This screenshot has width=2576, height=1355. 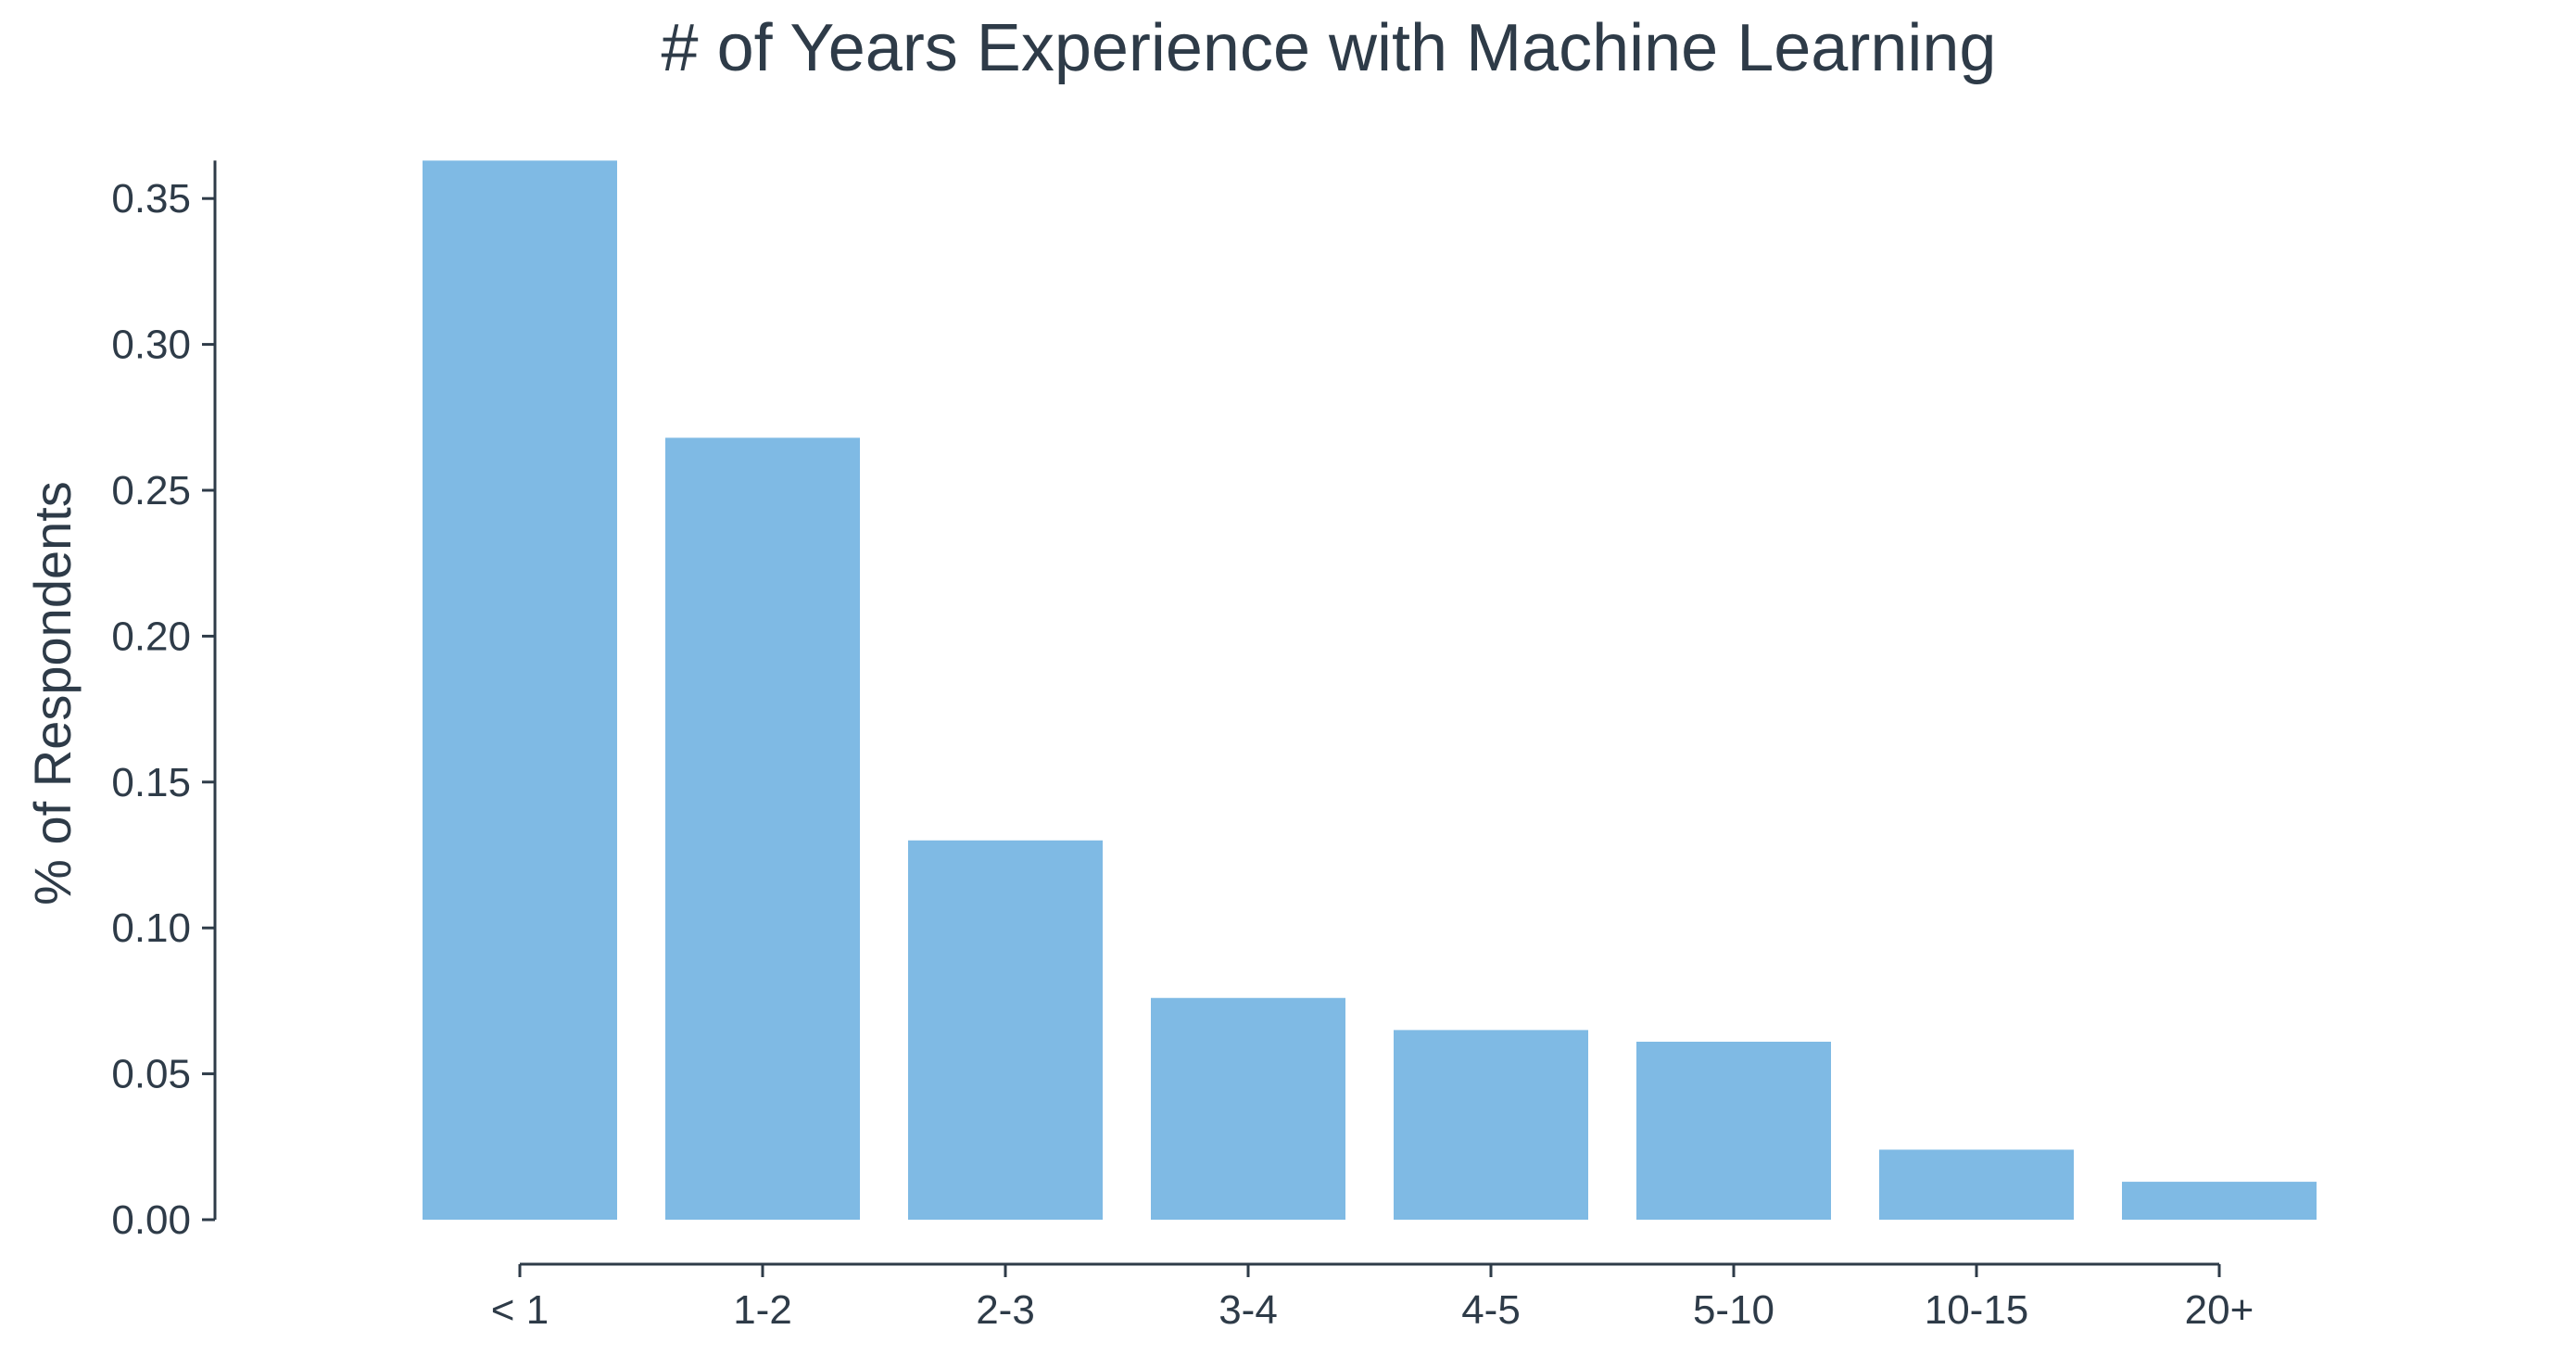 What do you see at coordinates (53, 693) in the screenshot?
I see `y-axis-label: % of Respondents` at bounding box center [53, 693].